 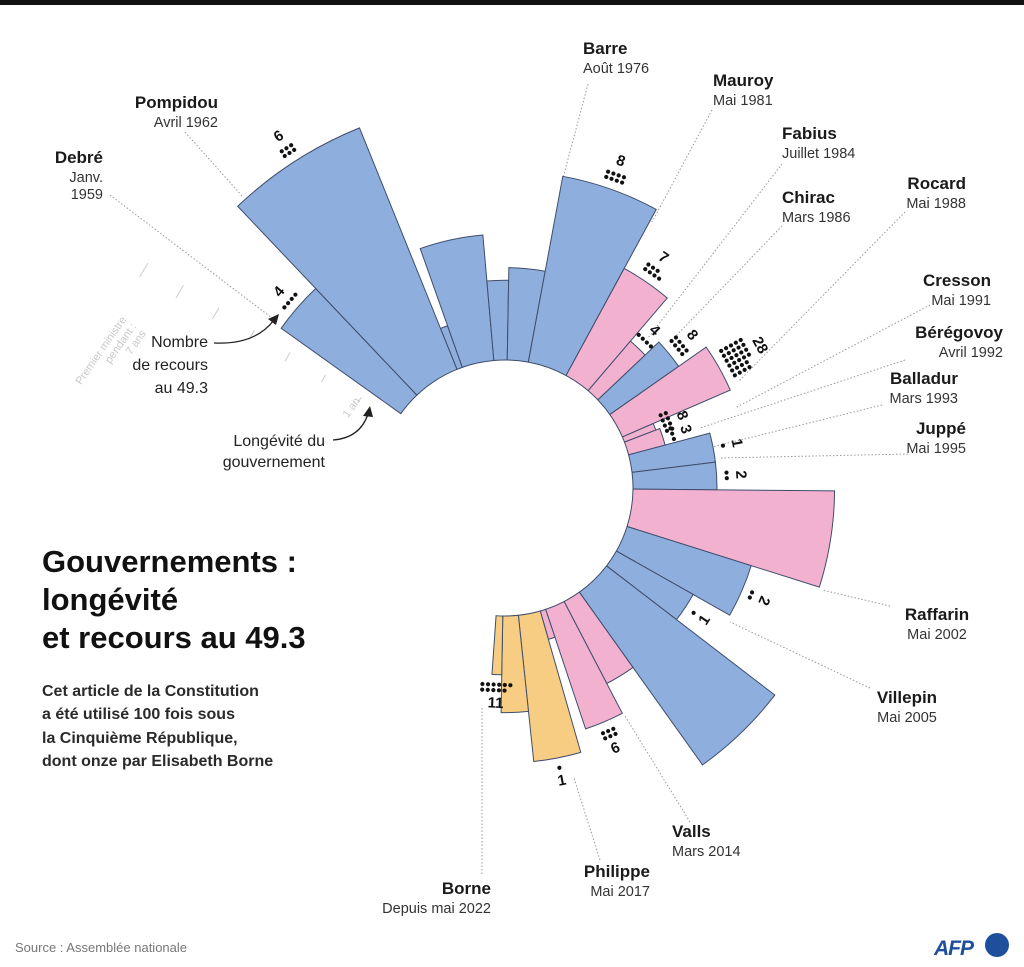 I want to click on legend-count-annotation: Nombre de recours au 49.3, so click(x=205, y=355).